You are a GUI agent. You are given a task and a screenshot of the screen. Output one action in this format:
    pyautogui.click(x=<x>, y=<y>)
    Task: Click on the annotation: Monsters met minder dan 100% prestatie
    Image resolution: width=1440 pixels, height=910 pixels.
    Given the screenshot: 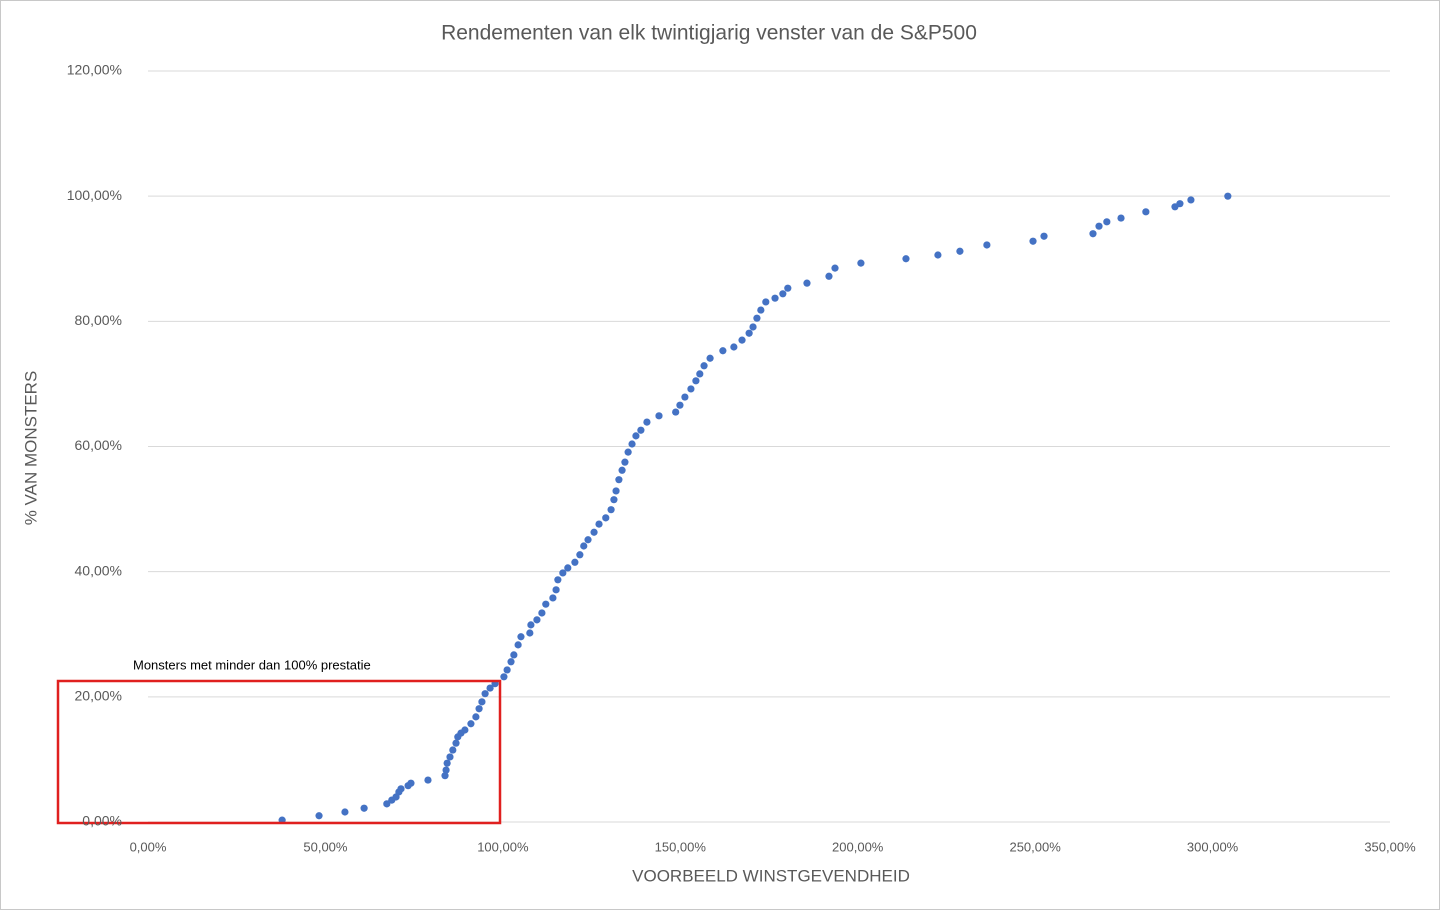 What is the action you would take?
    pyautogui.click(x=252, y=664)
    